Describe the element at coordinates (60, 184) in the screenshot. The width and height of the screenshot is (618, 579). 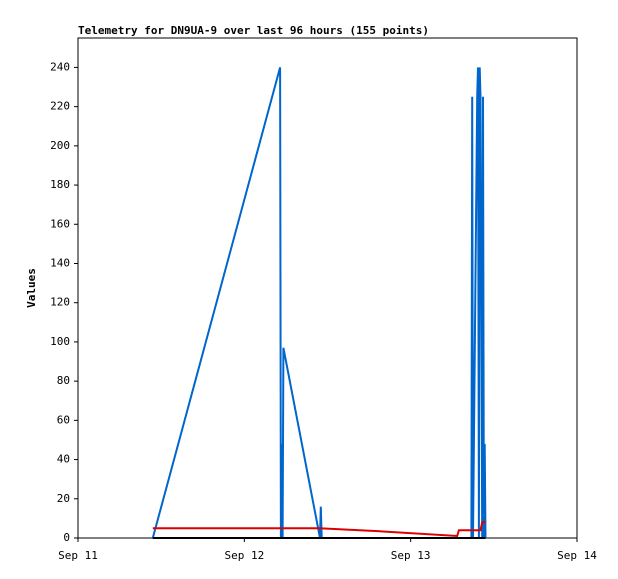
I see `y-tick-label: 180` at that location.